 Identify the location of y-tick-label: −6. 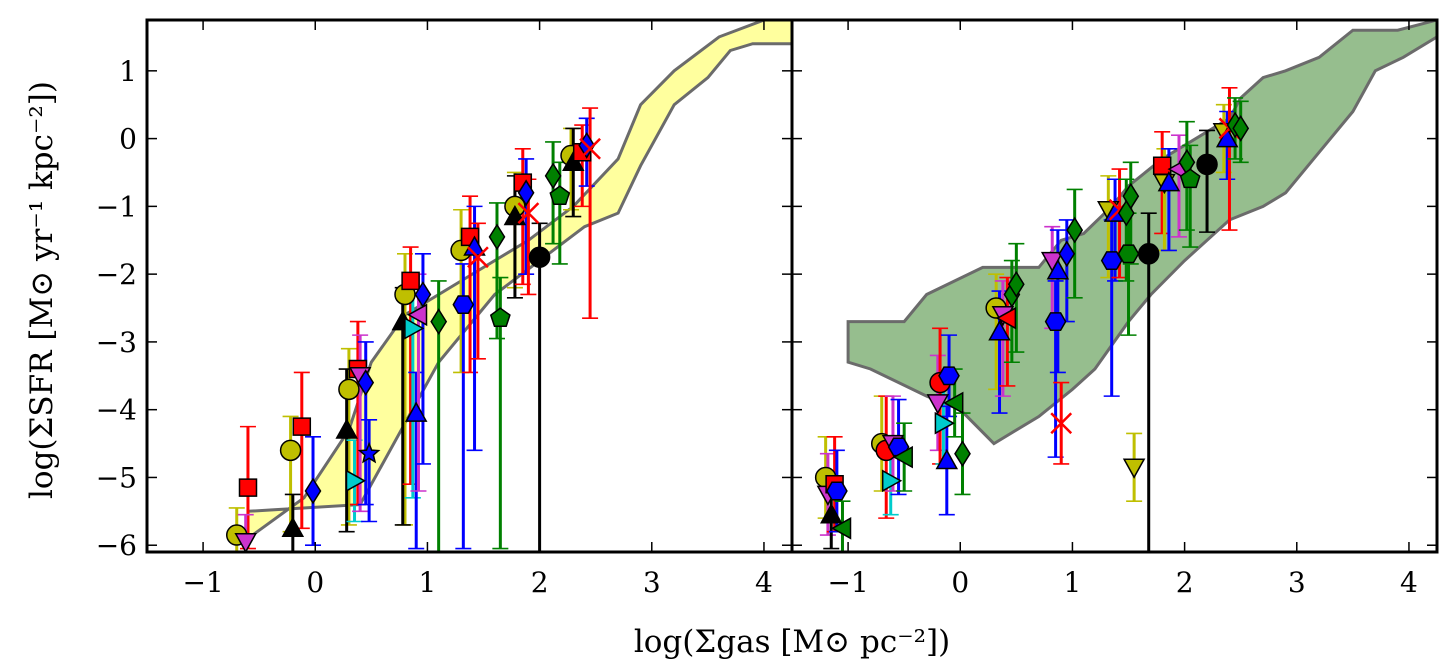
(116, 545).